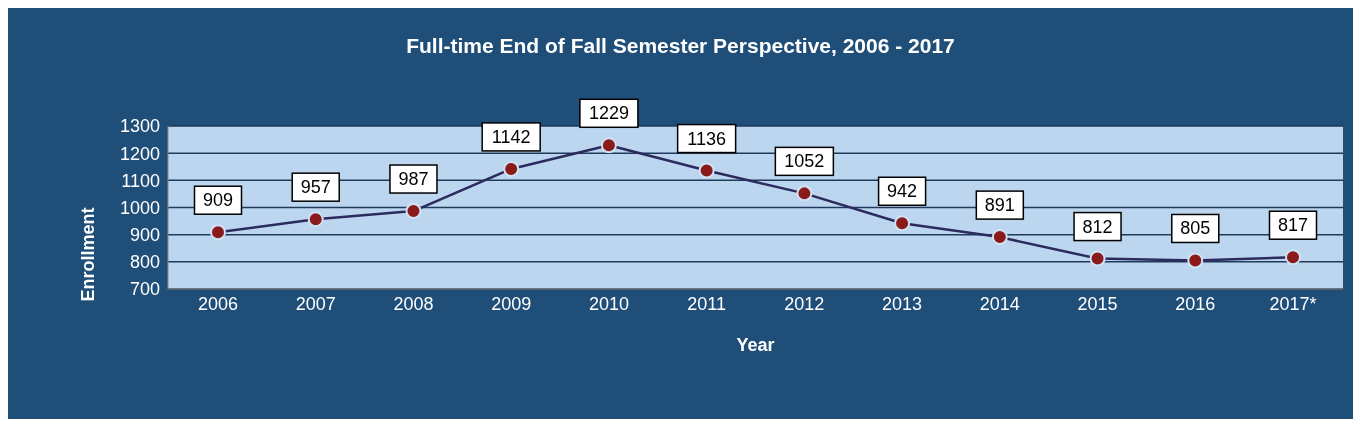 Image resolution: width=1361 pixels, height=427 pixels. Describe the element at coordinates (1097, 226) in the screenshot. I see `data-label: 812` at that location.